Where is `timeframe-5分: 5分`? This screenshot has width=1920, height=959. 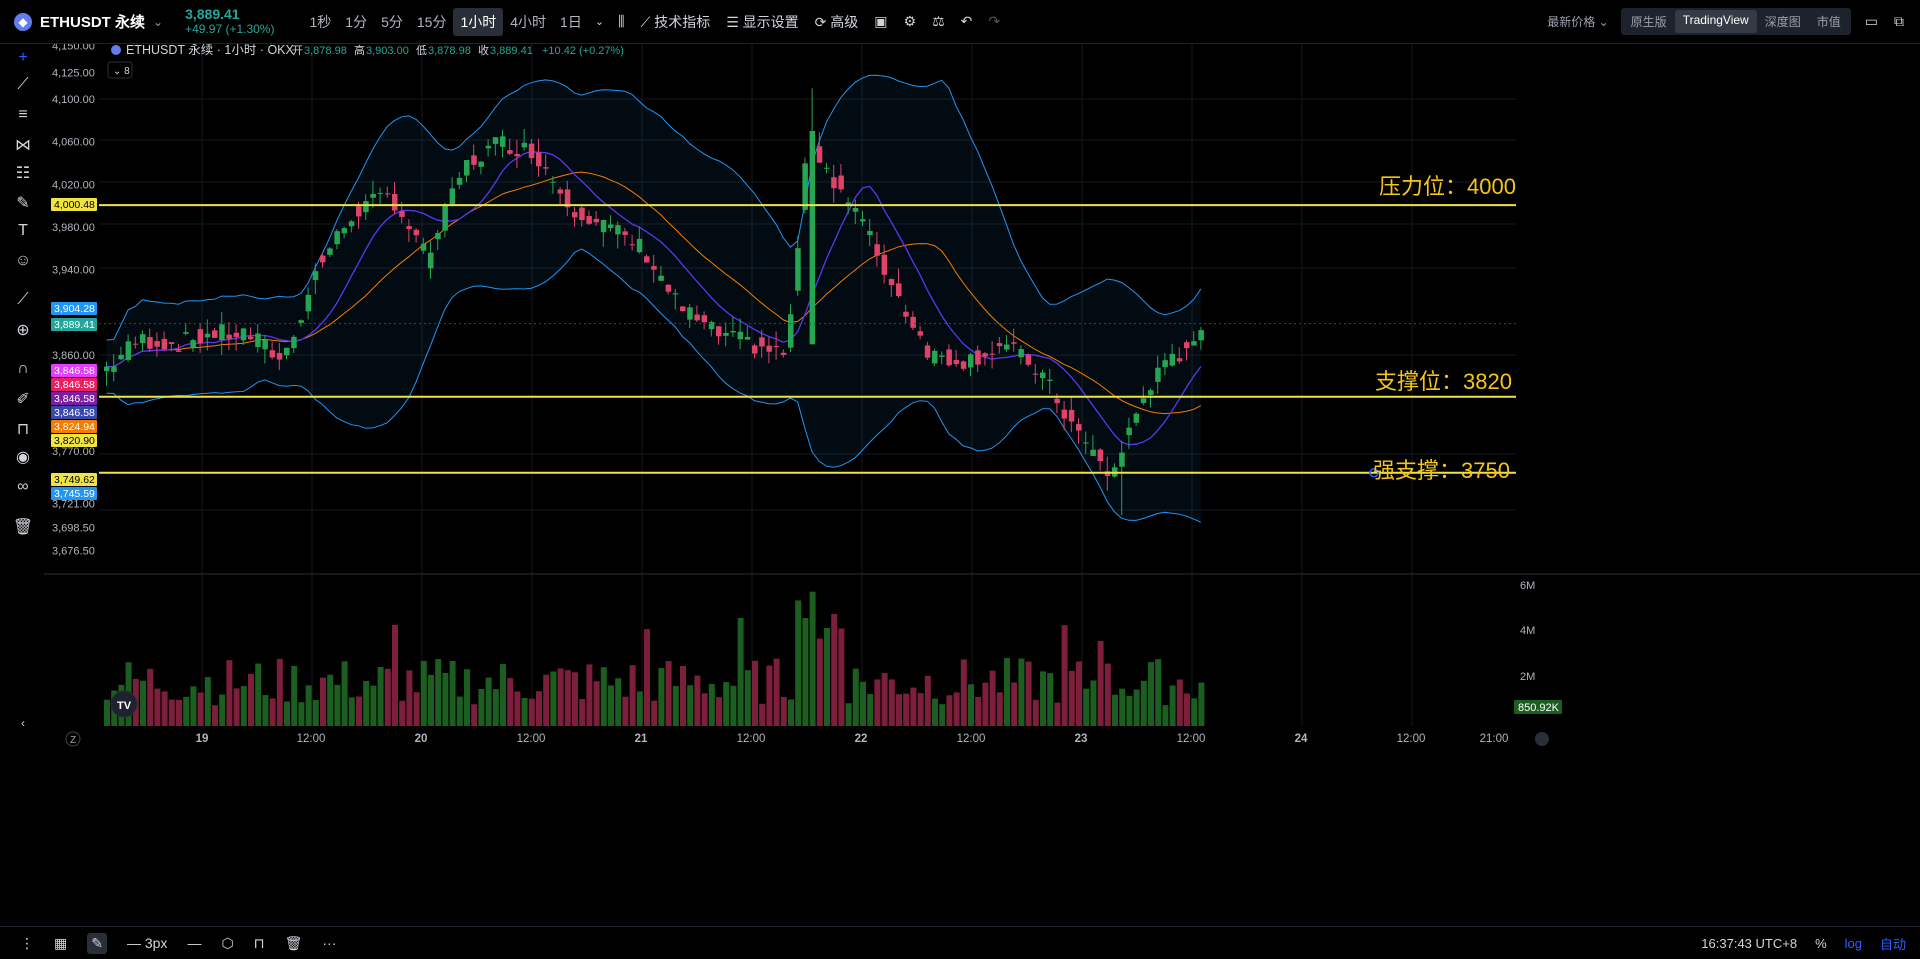 timeframe-5分: 5分 is located at coordinates (392, 21).